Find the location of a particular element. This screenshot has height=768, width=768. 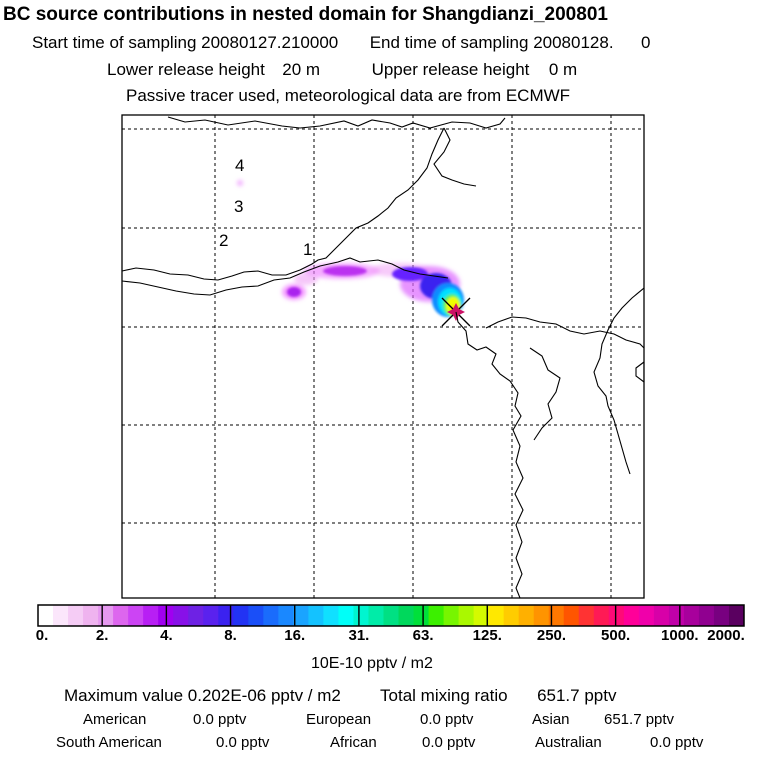

region-value-south-american: 0.0 pptv is located at coordinates (243, 742).